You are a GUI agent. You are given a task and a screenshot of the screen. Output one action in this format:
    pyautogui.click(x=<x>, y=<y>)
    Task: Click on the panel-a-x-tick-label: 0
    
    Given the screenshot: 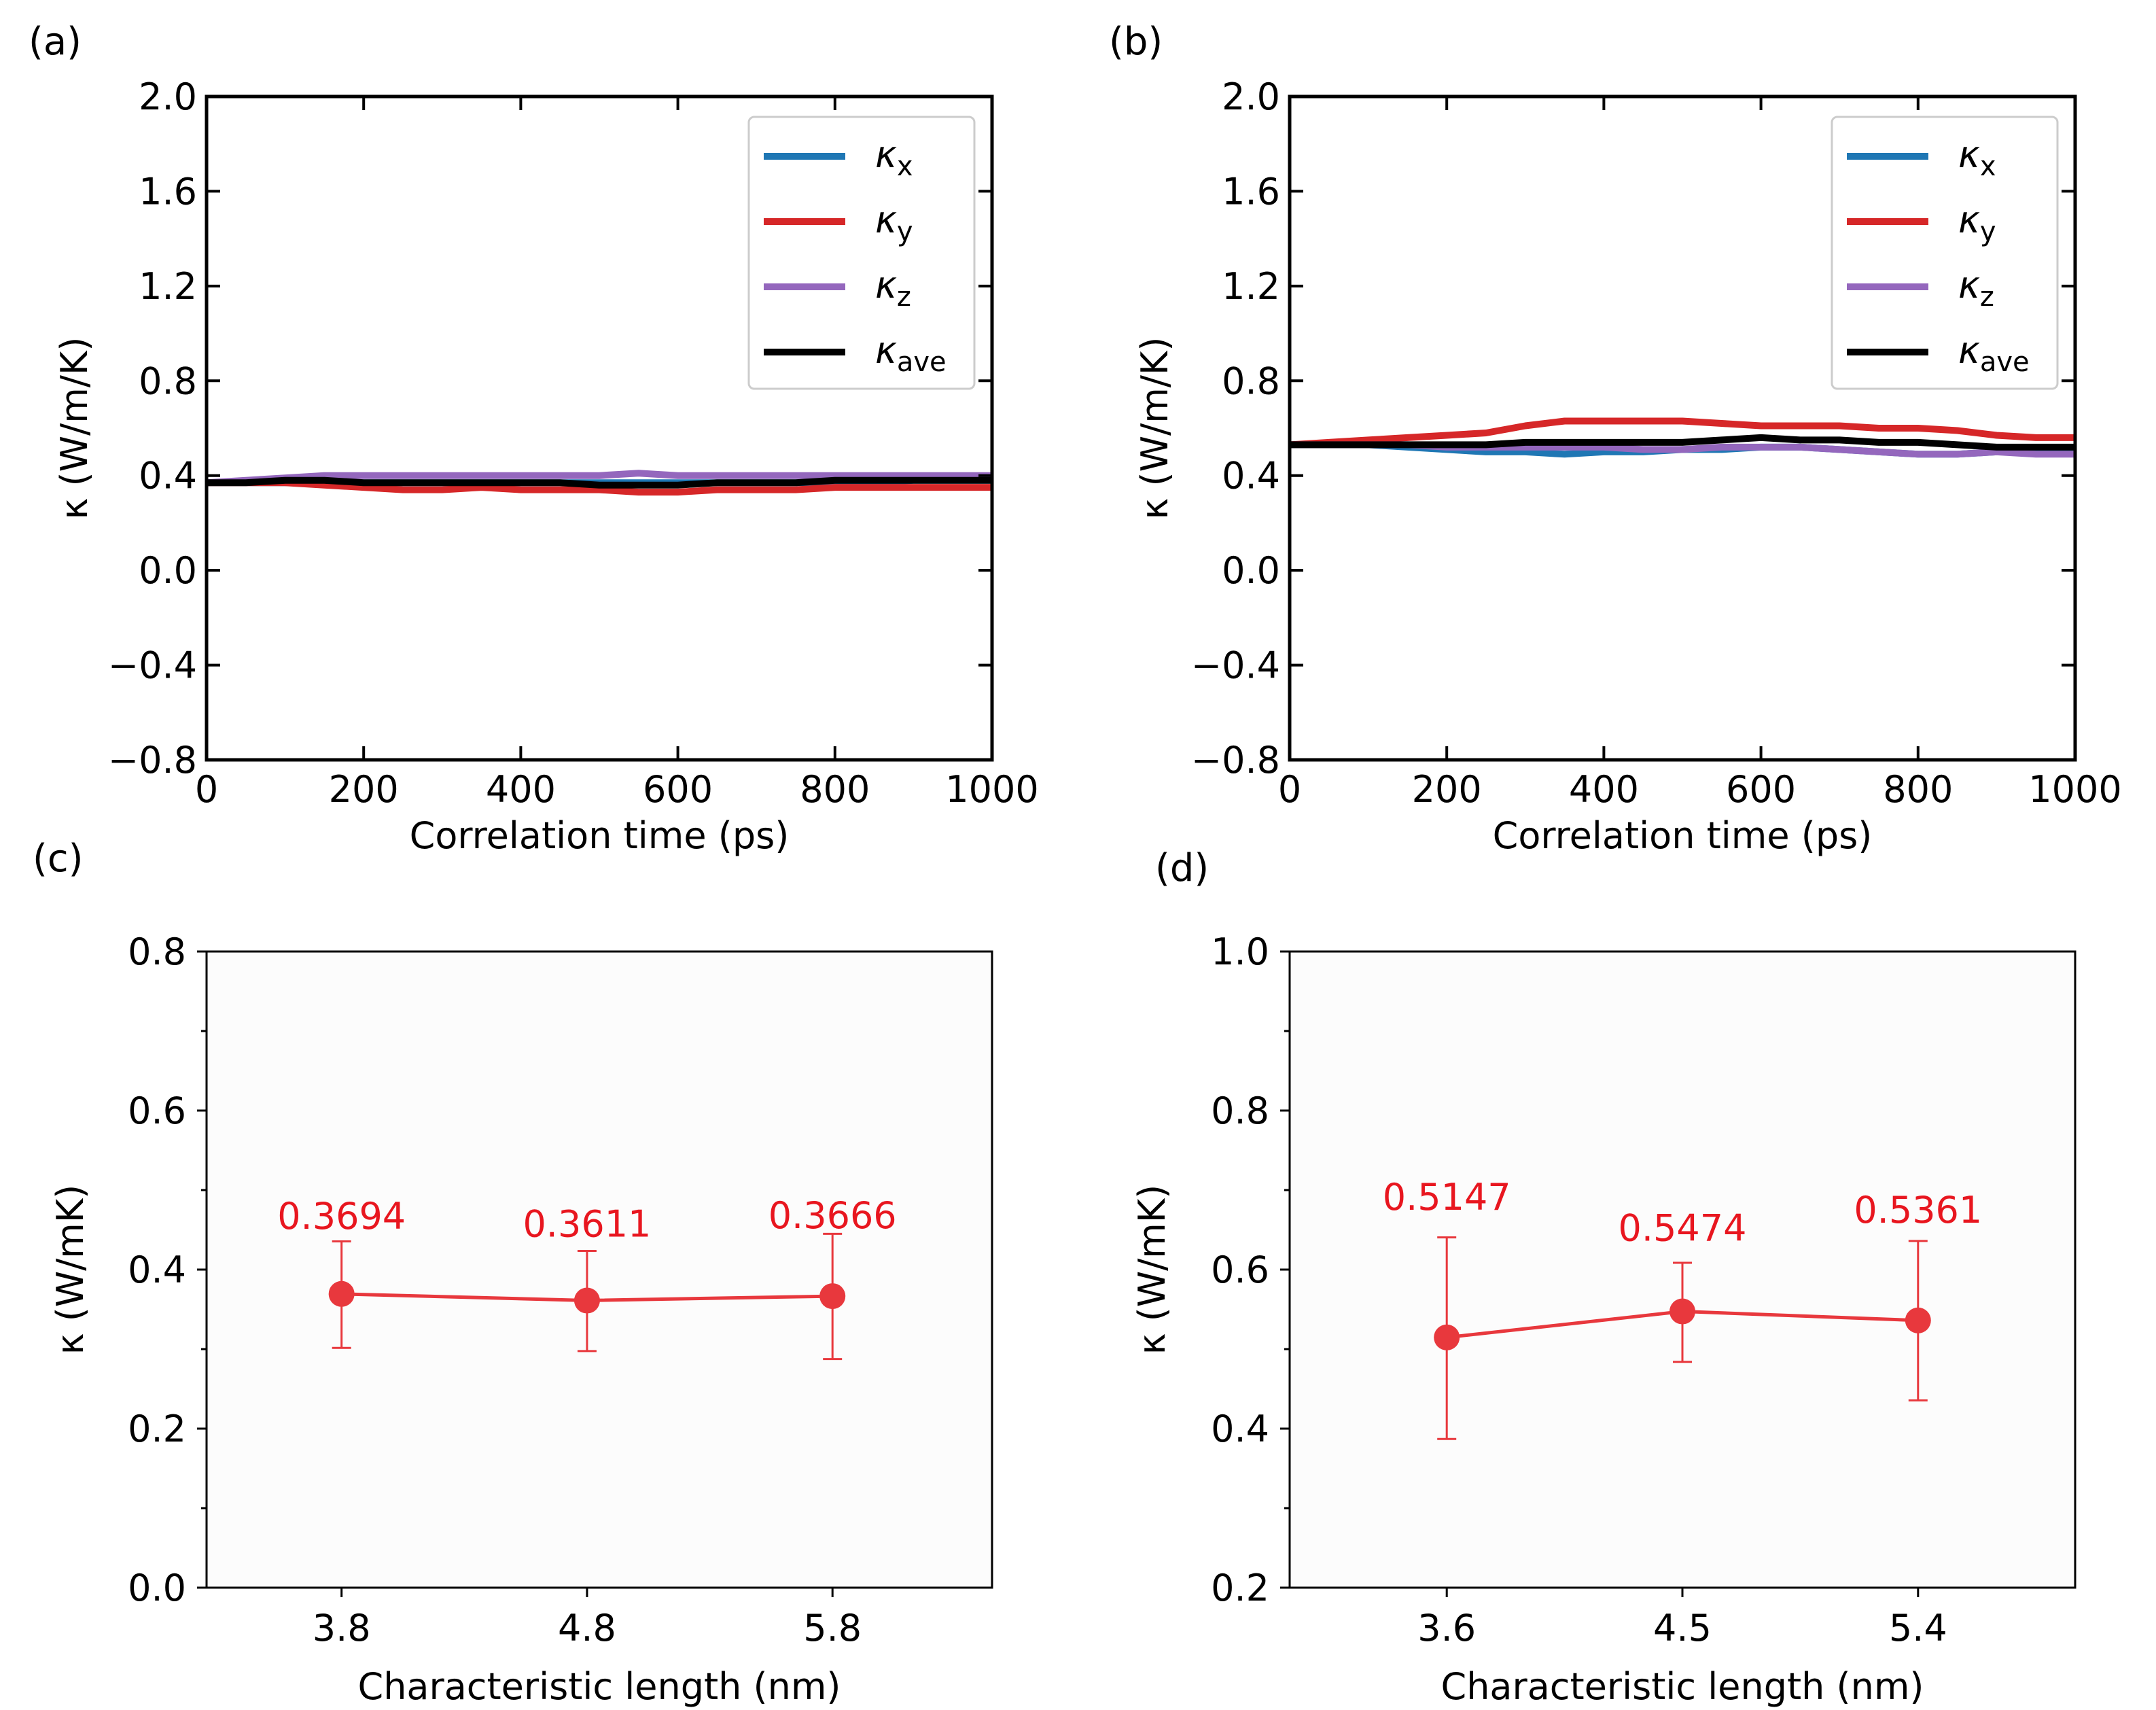 What is the action you would take?
    pyautogui.click(x=206, y=789)
    